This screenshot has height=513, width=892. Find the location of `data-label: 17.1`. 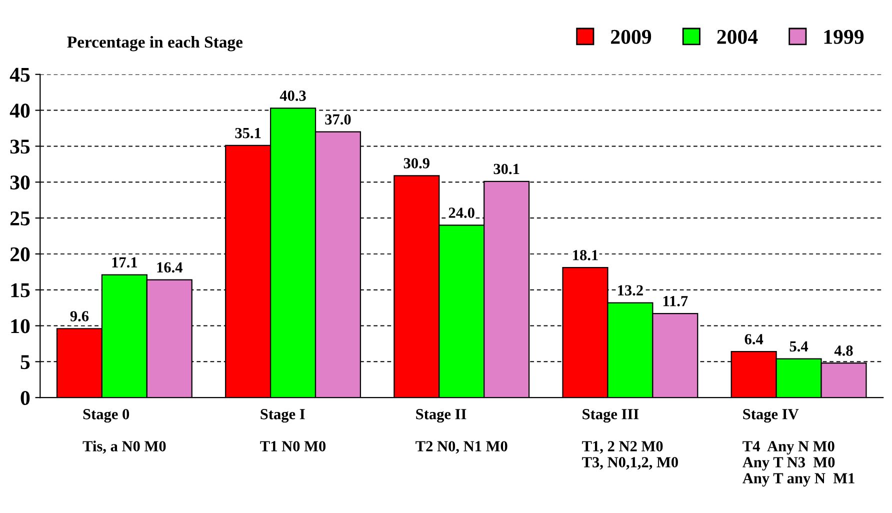

data-label: 17.1 is located at coordinates (125, 262).